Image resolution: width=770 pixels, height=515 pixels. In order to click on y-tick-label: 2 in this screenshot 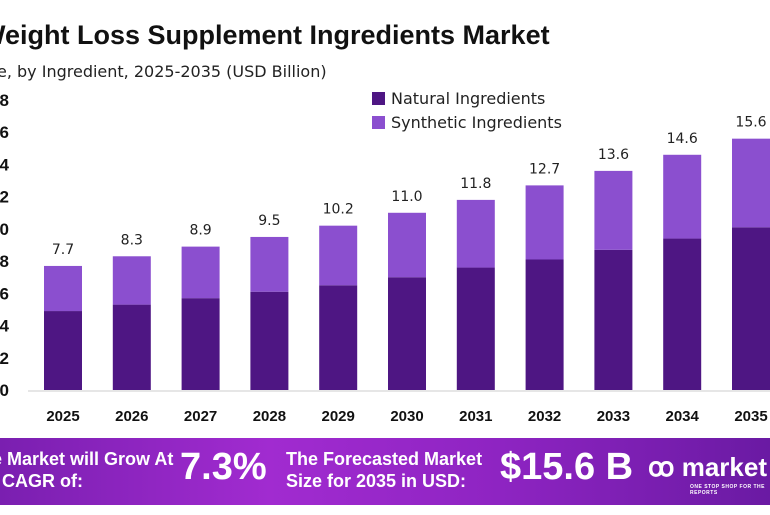, I will do `click(4, 358)`.